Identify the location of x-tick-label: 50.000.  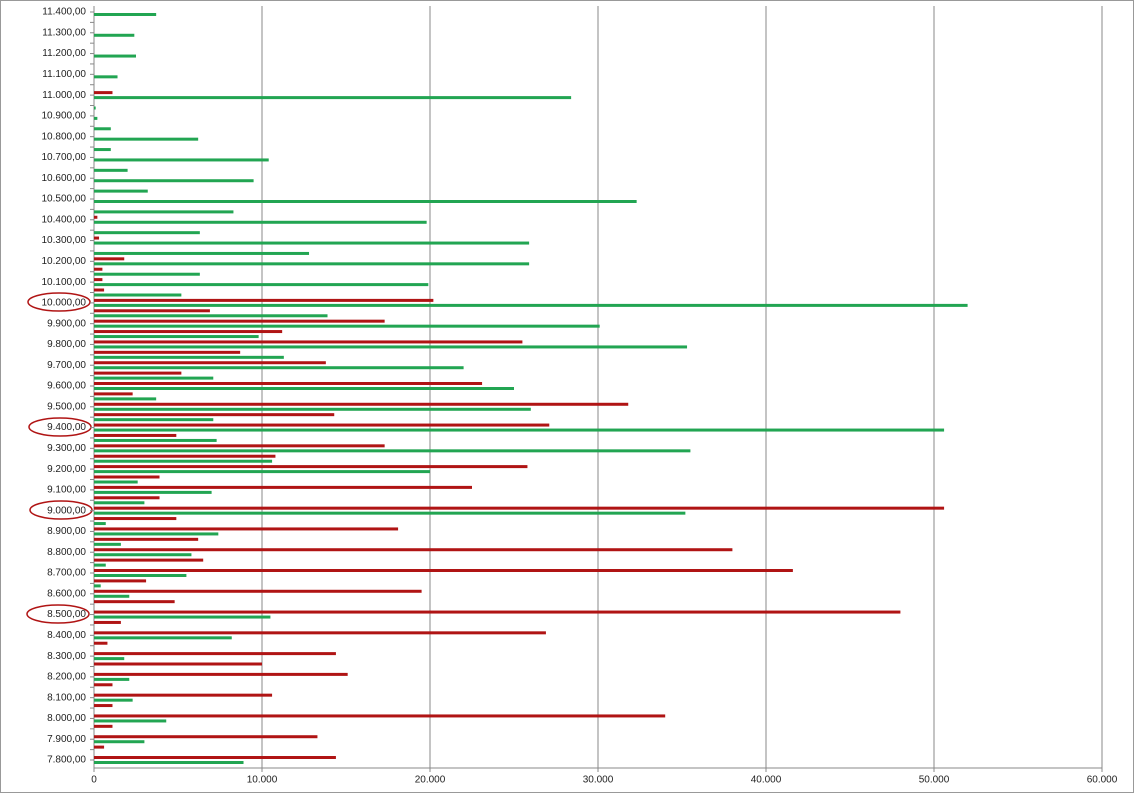
(934, 780).